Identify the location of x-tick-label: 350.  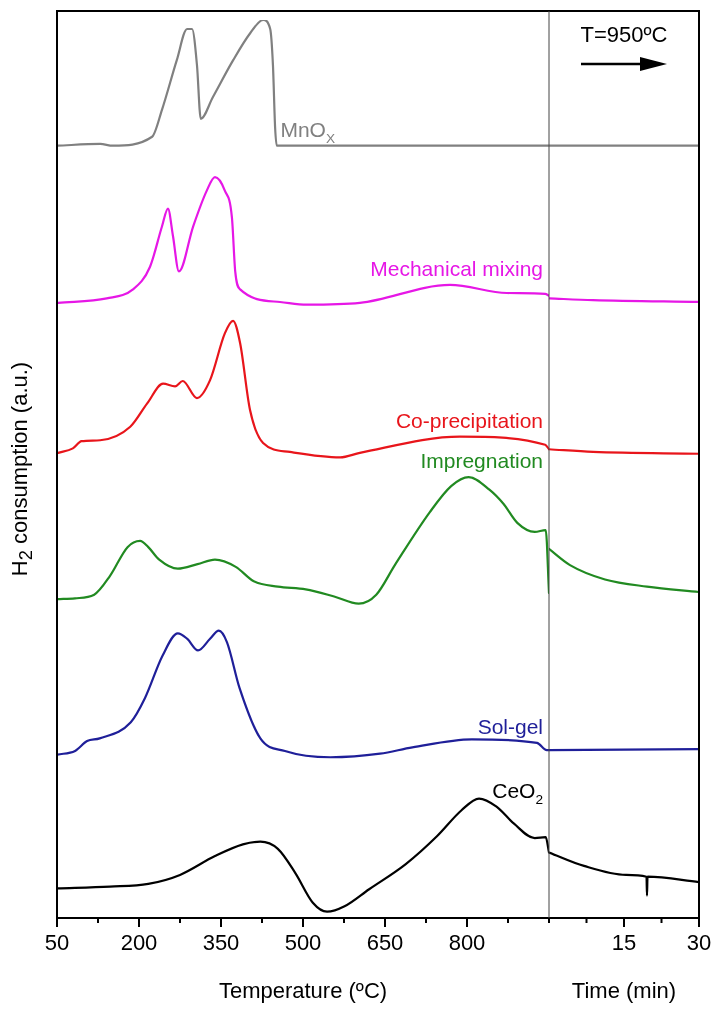
(221, 943).